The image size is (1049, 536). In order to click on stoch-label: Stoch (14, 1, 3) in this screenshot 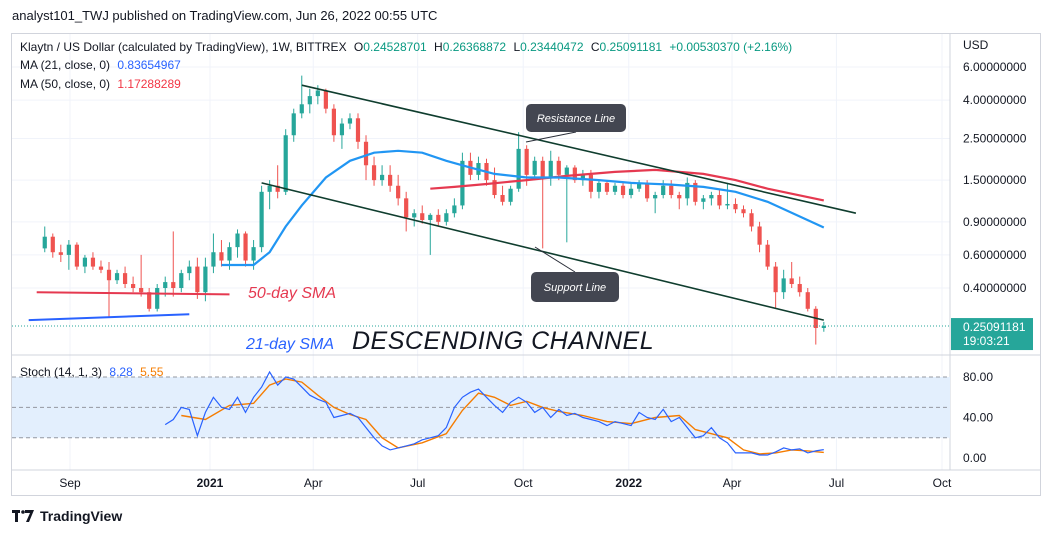, I will do `click(61, 372)`.